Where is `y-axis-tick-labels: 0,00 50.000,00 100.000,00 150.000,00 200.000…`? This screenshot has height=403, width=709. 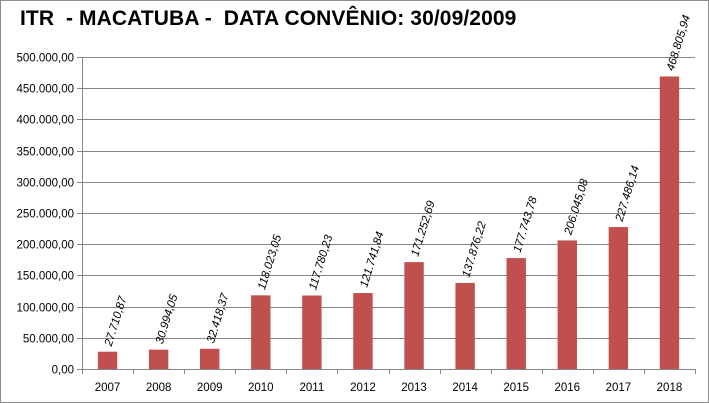
y-axis-tick-labels: 0,00 50.000,00 100.000,00 150.000,00 200.000… is located at coordinates (45, 215).